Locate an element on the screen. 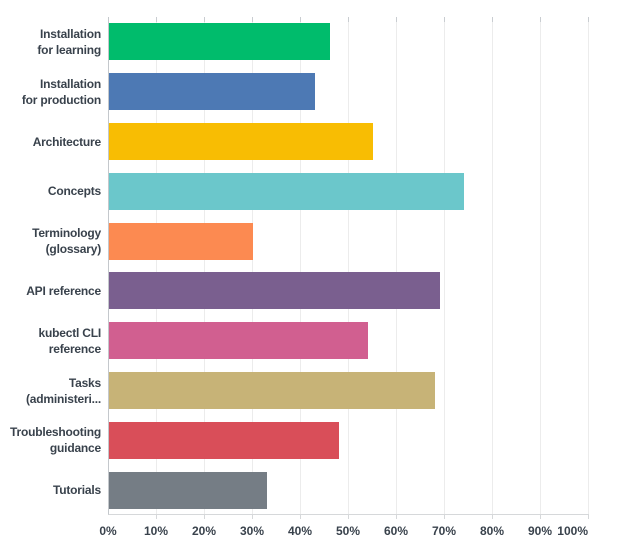  x-tick-label: 90% is located at coordinates (540, 531).